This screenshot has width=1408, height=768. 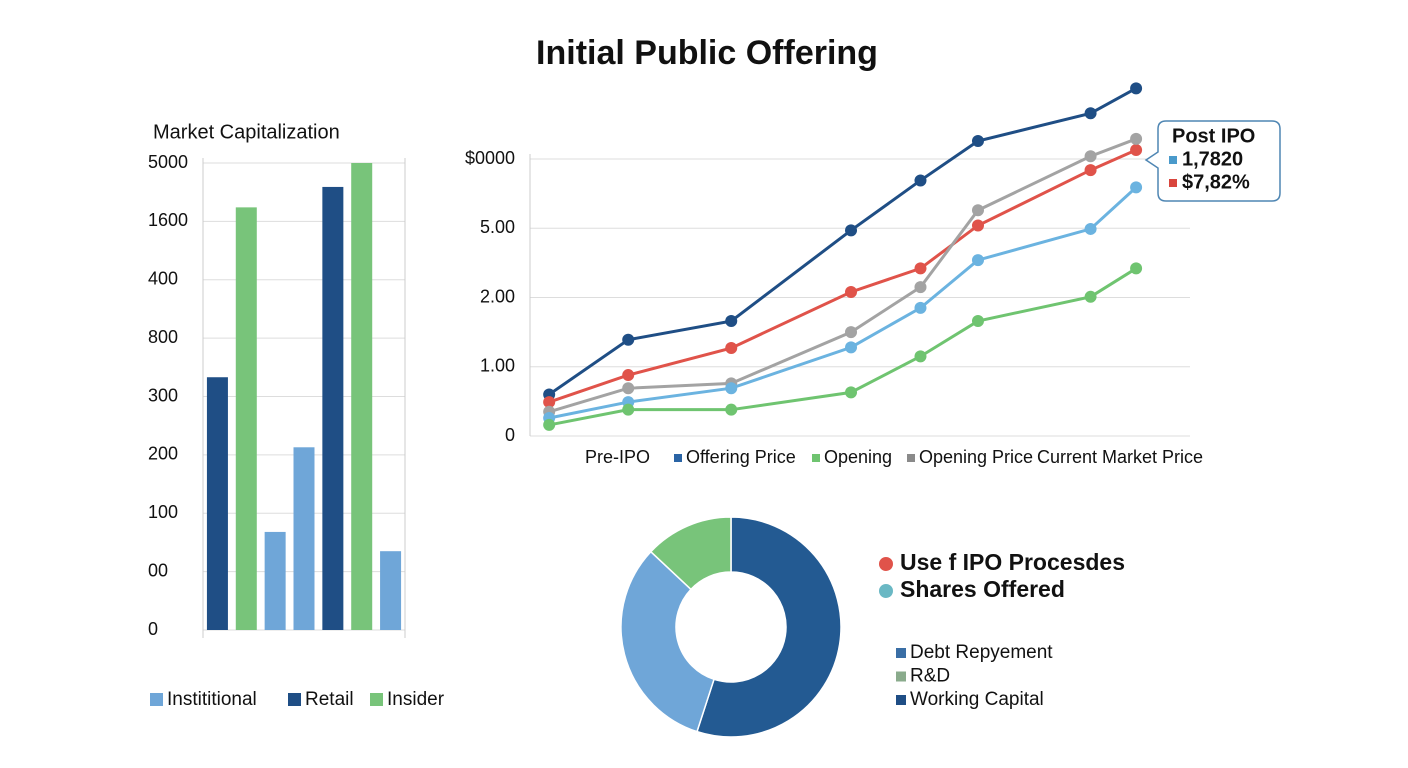 I want to click on legend-label: Pre-IPO, so click(x=617, y=457).